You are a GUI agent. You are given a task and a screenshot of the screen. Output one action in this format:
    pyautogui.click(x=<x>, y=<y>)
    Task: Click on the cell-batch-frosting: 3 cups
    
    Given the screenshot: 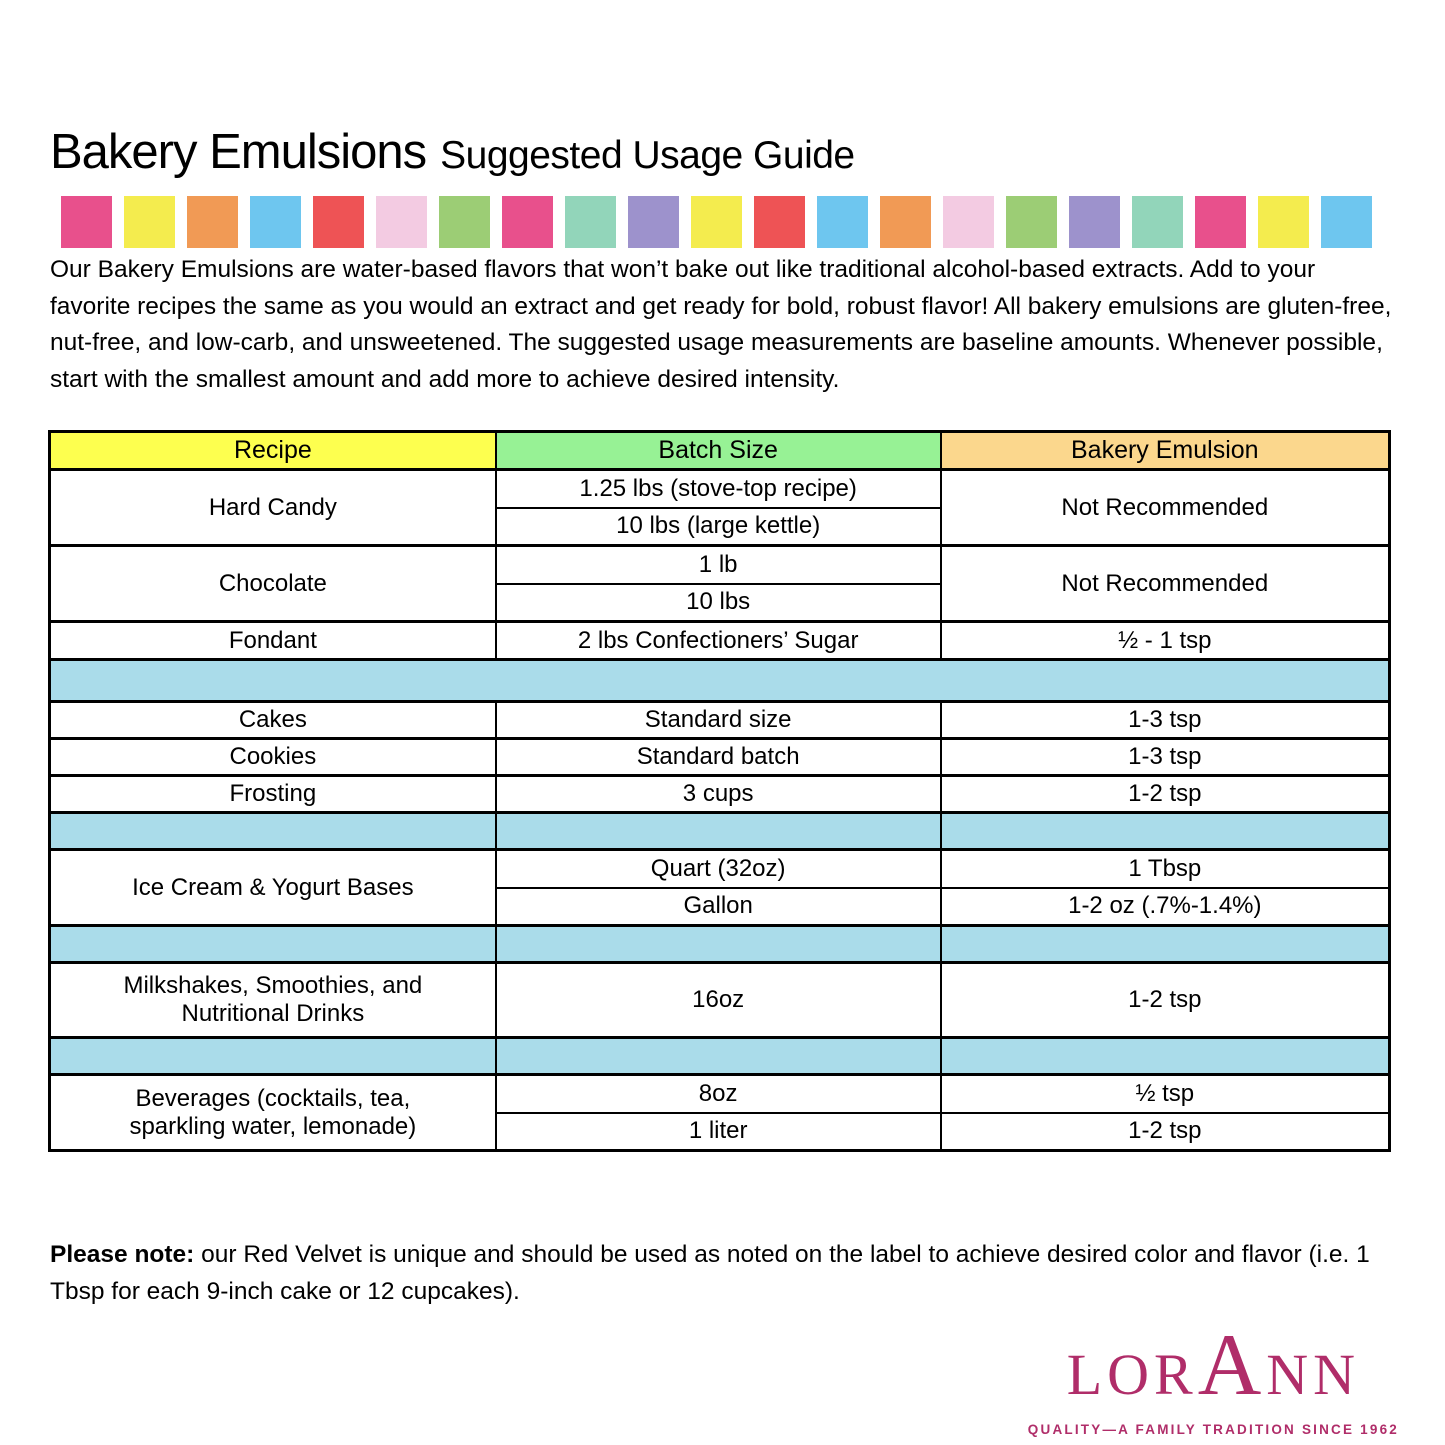 What is the action you would take?
    pyautogui.click(x=718, y=794)
    